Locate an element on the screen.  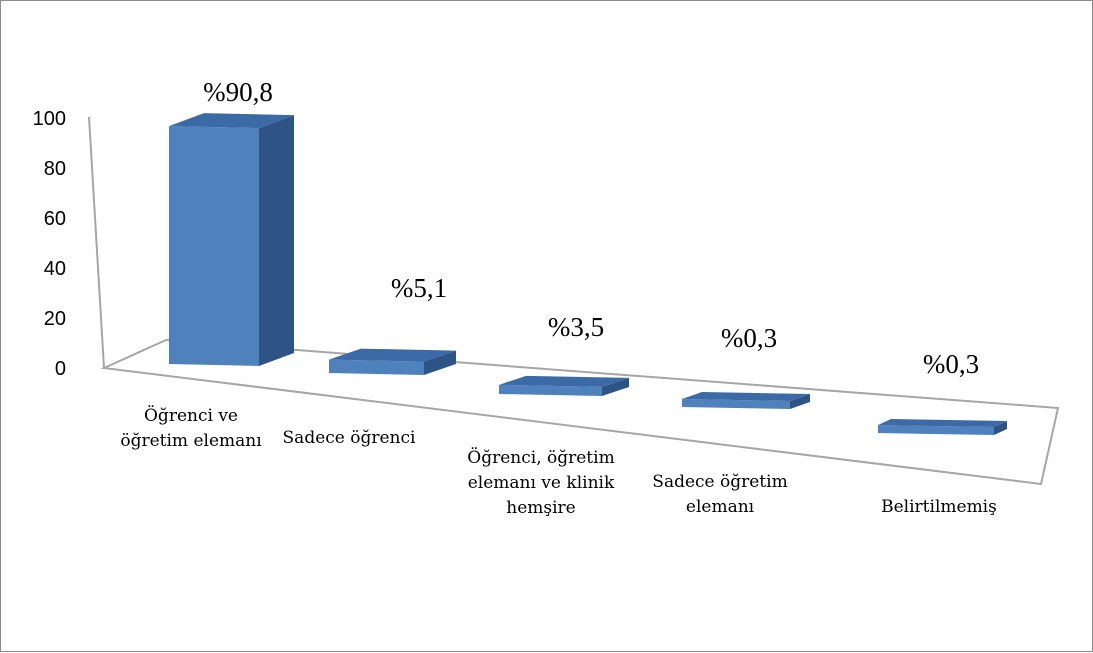
y-tick-label: 80 is located at coordinates (55, 169).